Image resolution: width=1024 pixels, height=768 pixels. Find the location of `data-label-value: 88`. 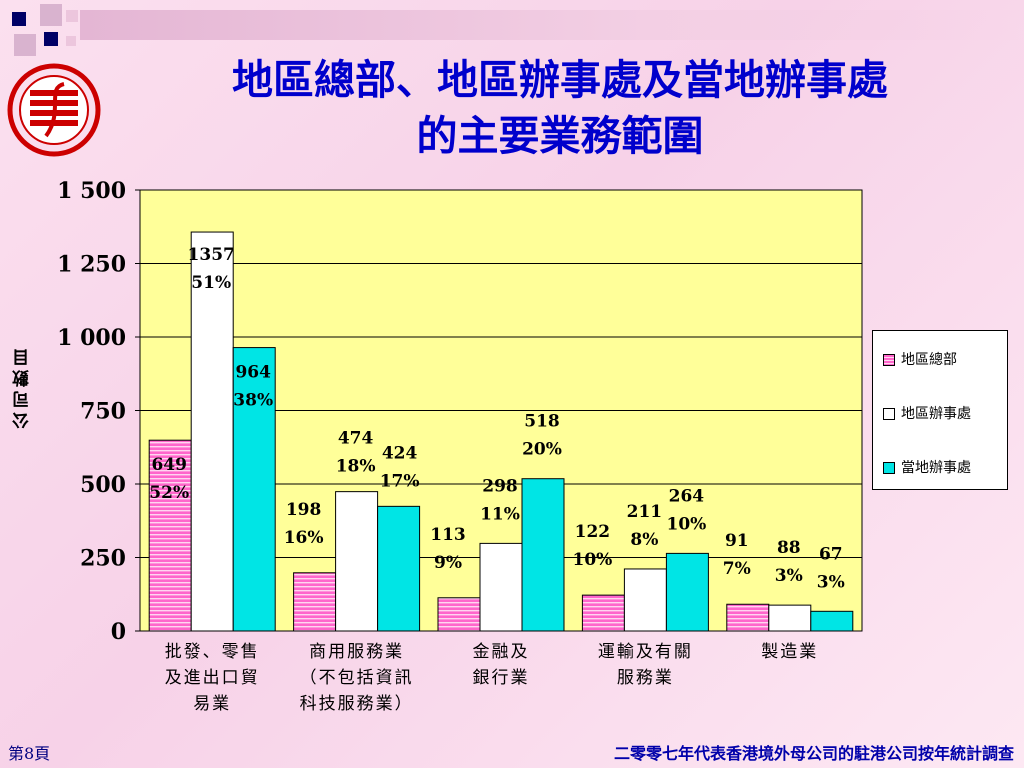

data-label-value: 88 is located at coordinates (789, 548).